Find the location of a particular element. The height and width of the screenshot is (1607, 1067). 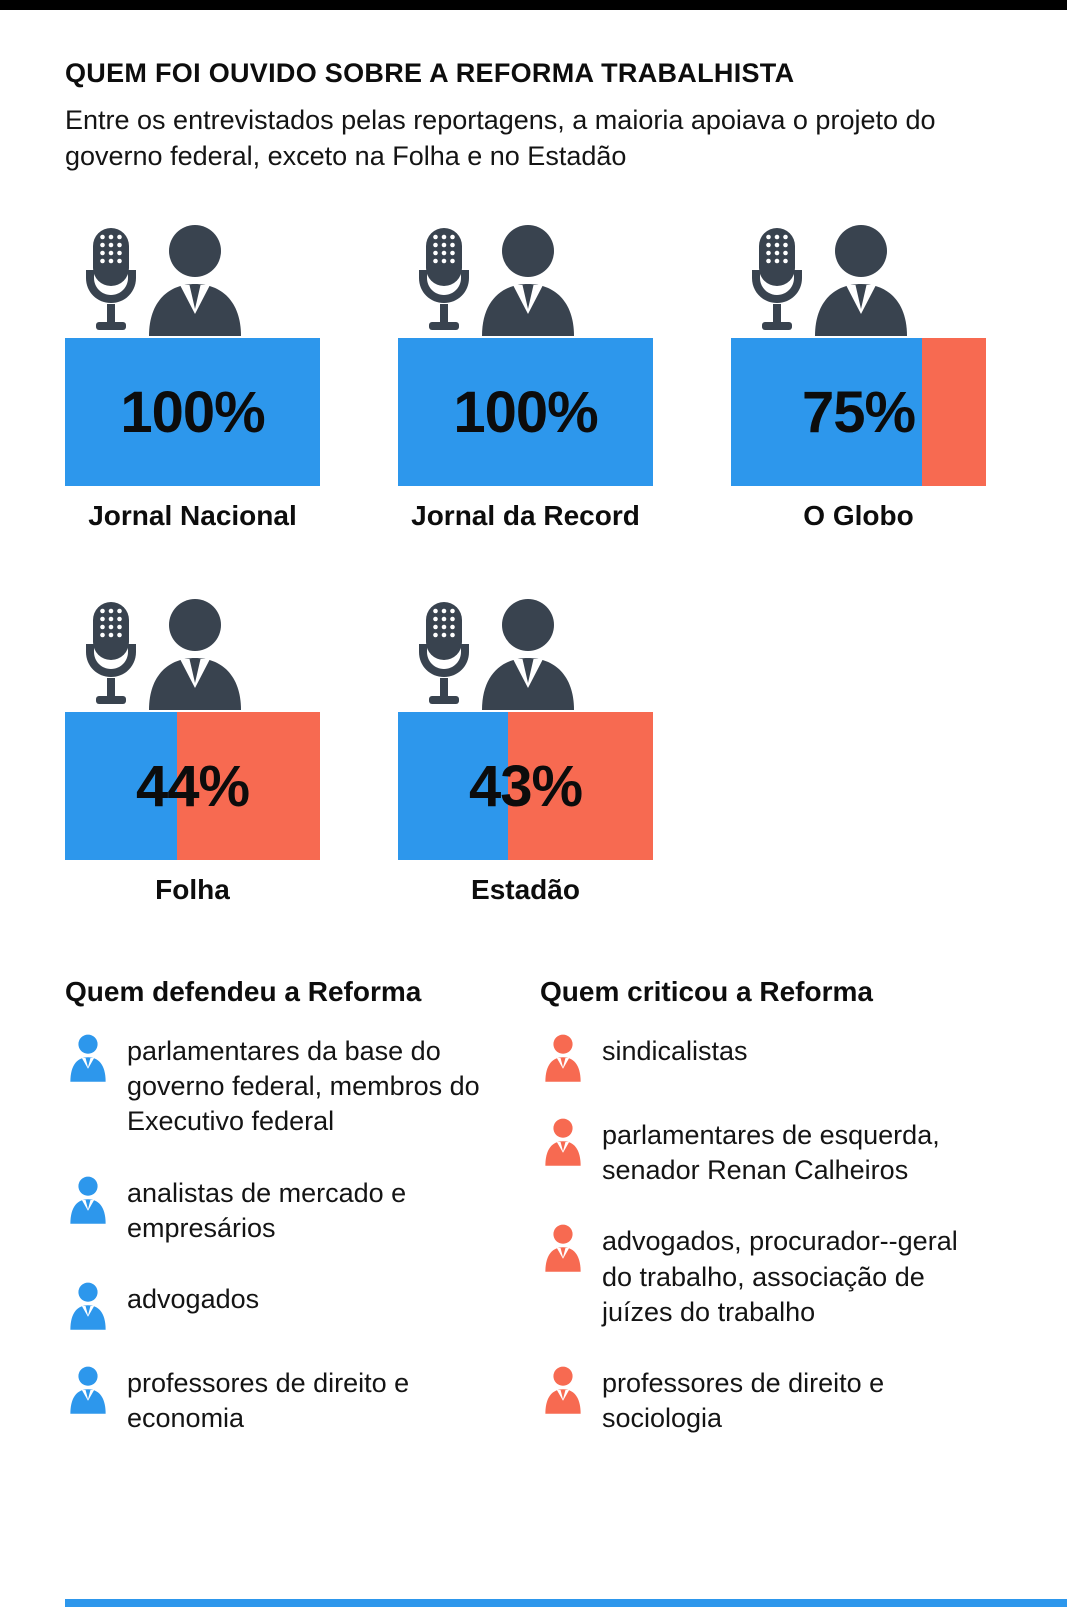

list-item: professores de direito e economia is located at coordinates (302, 1401).